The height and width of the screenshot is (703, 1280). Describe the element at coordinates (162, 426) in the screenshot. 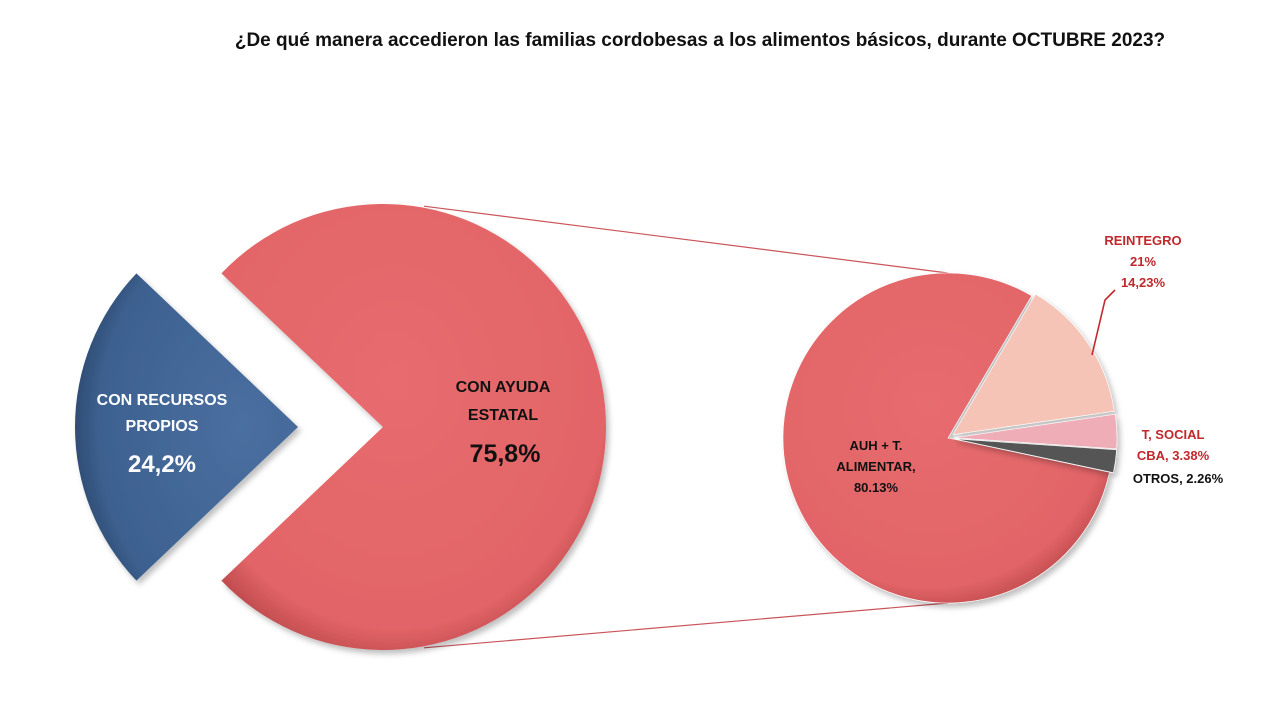

I see `label-con-recursos-propios-line: PROPIOS` at that location.